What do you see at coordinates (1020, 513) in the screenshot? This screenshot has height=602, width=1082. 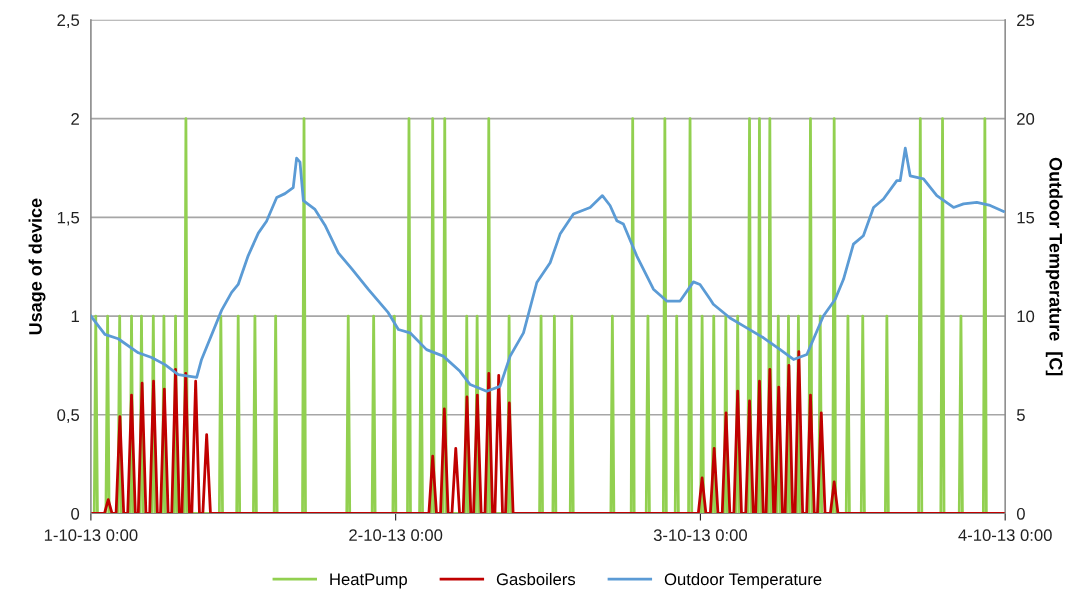 I see `y2-tick-label: 0` at bounding box center [1020, 513].